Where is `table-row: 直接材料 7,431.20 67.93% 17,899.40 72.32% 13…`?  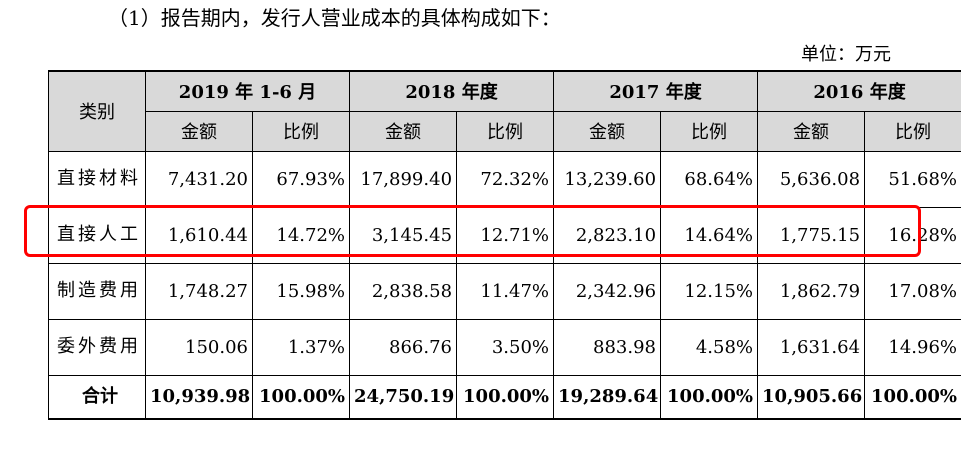 table-row: 直接材料 7,431.20 67.93% 17,899.40 72.32% 13… is located at coordinates (504, 179).